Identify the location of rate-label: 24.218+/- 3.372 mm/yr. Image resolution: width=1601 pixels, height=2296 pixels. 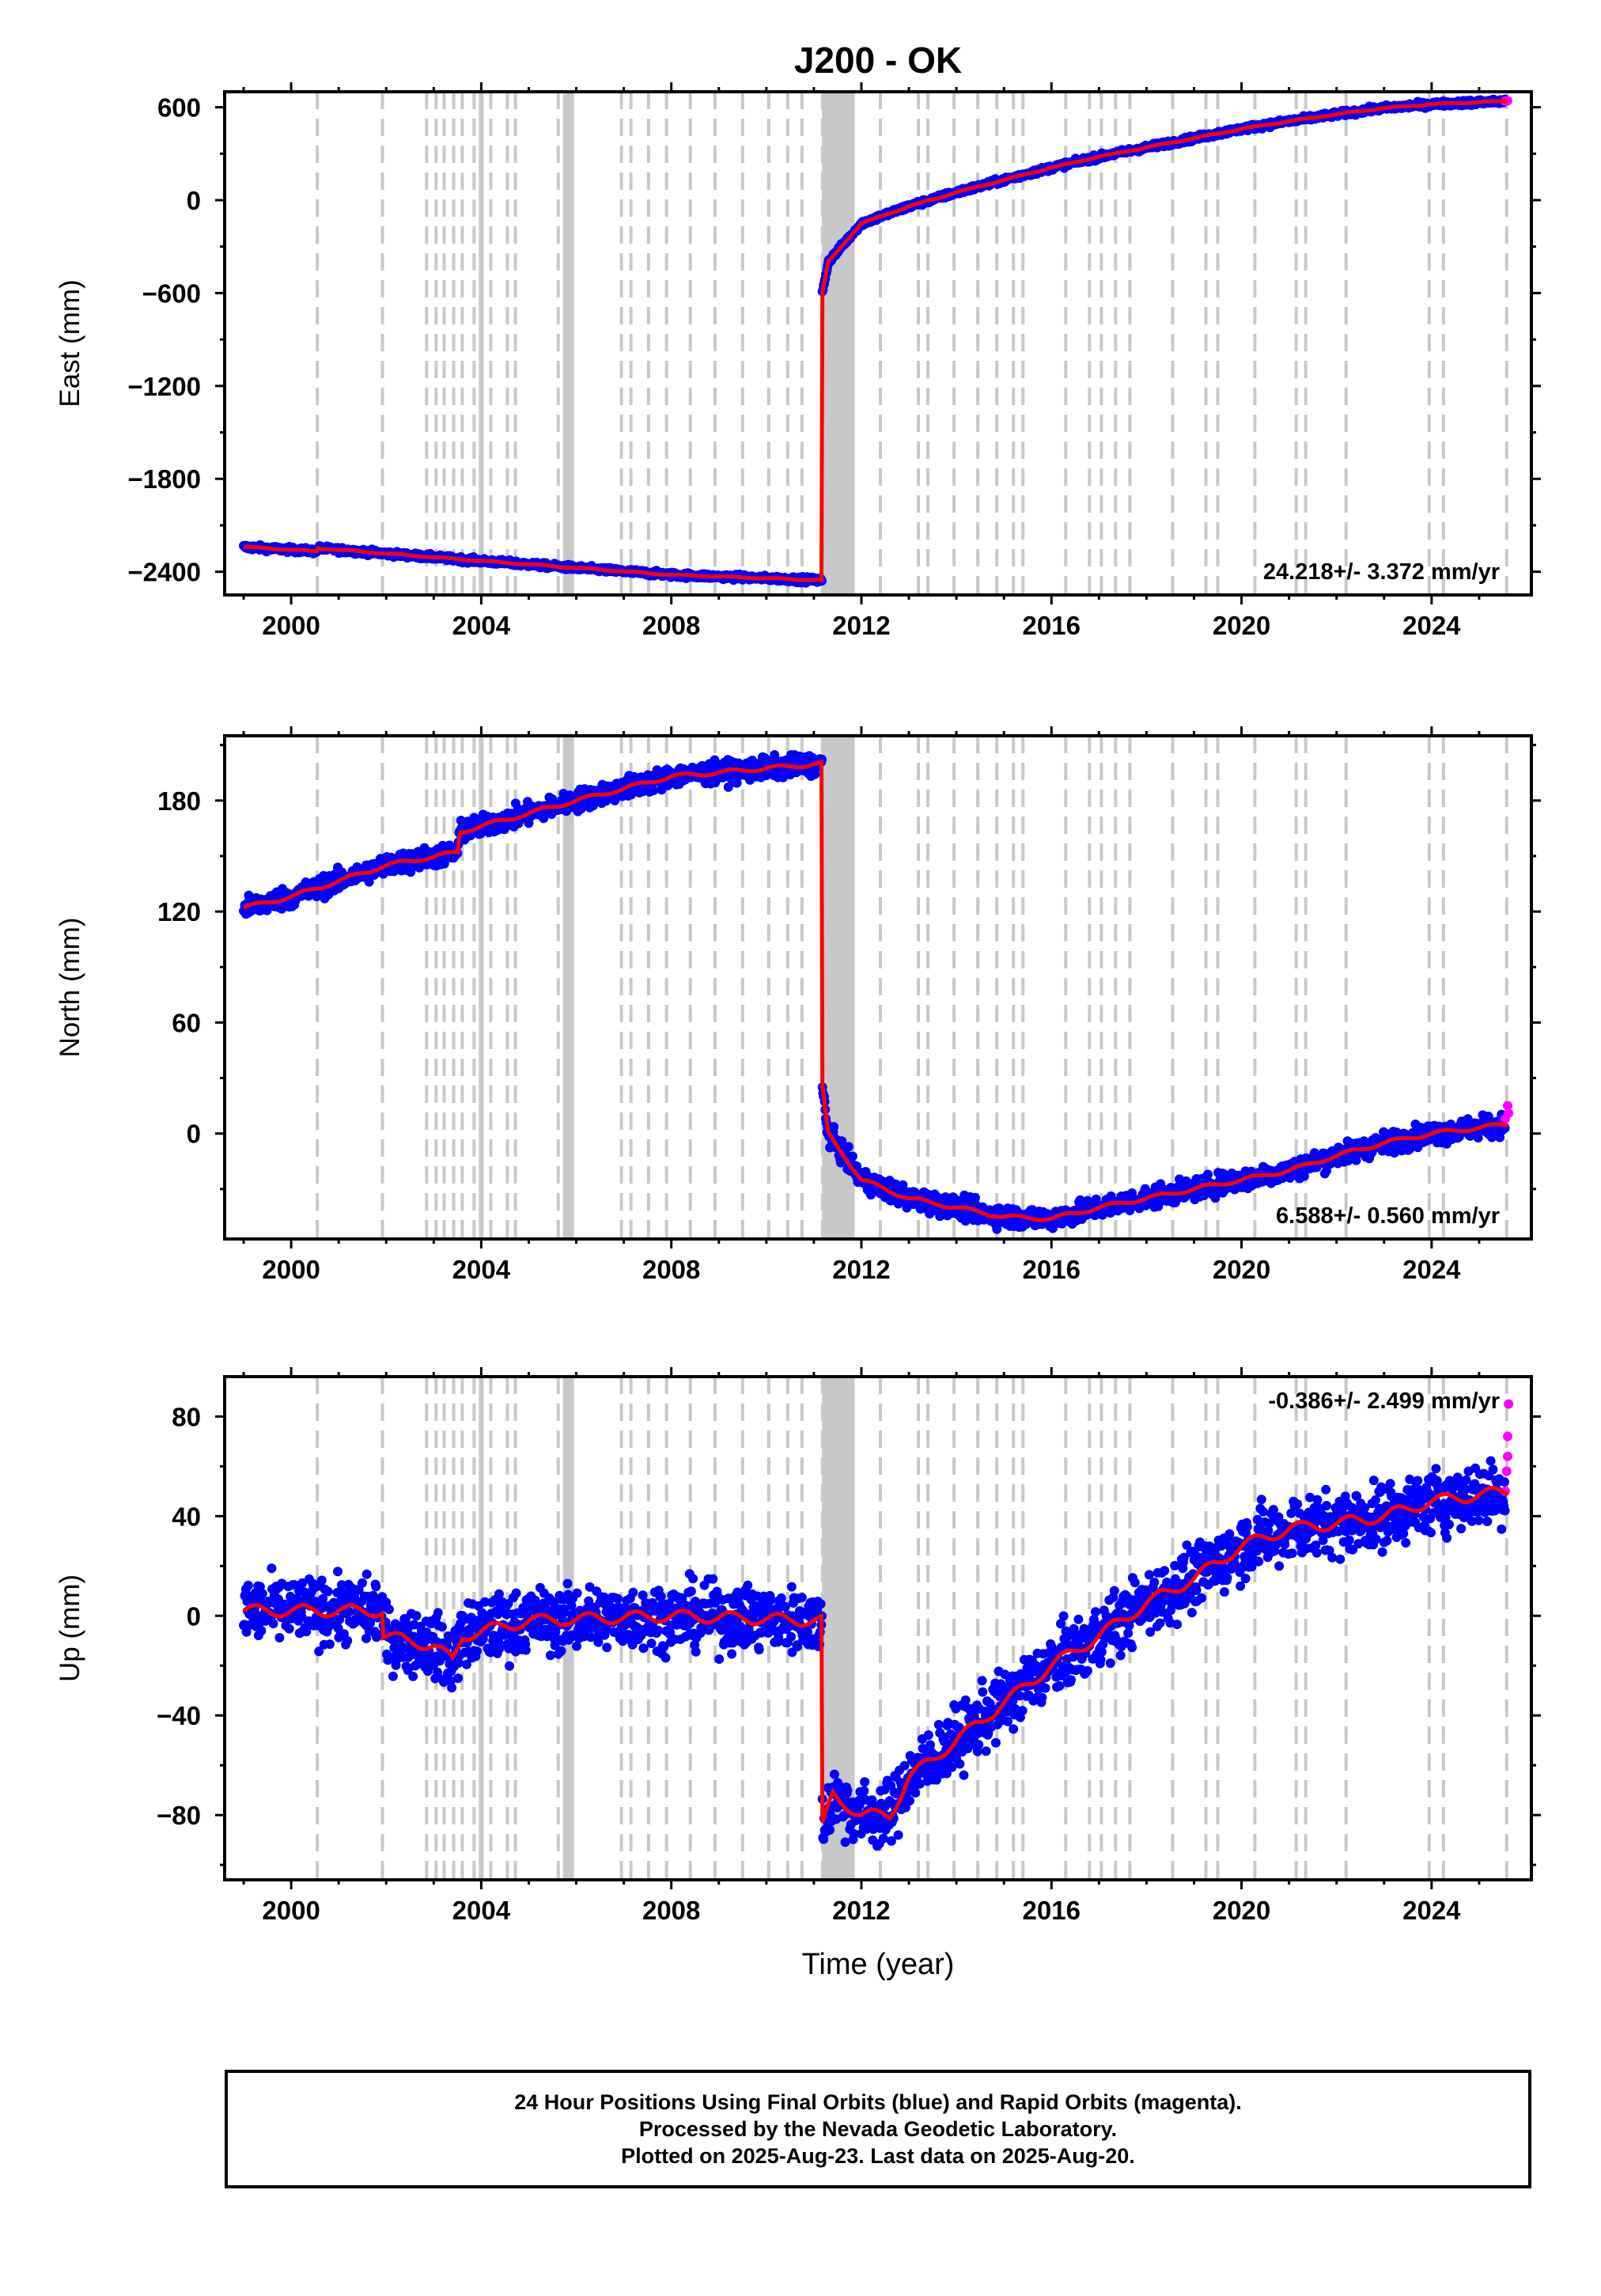
(1381, 572).